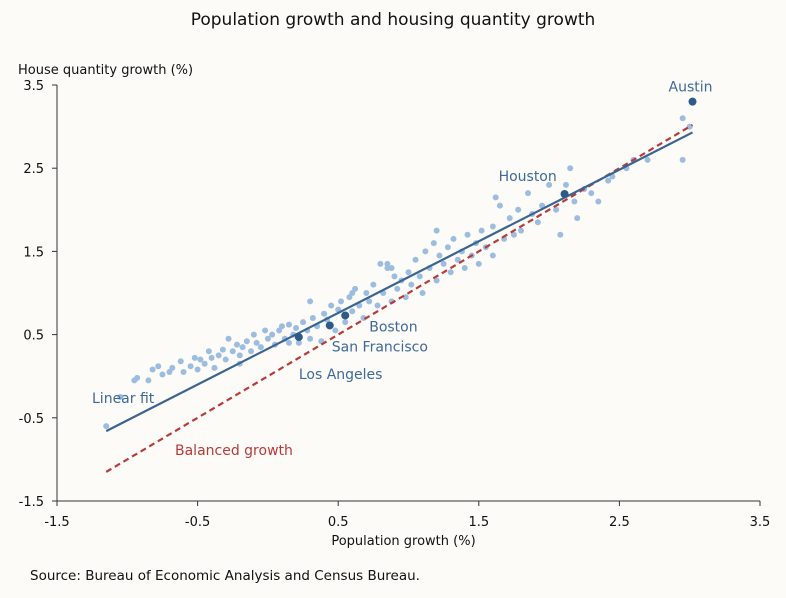  I want to click on linear-fit-label: Linear fit, so click(123, 399).